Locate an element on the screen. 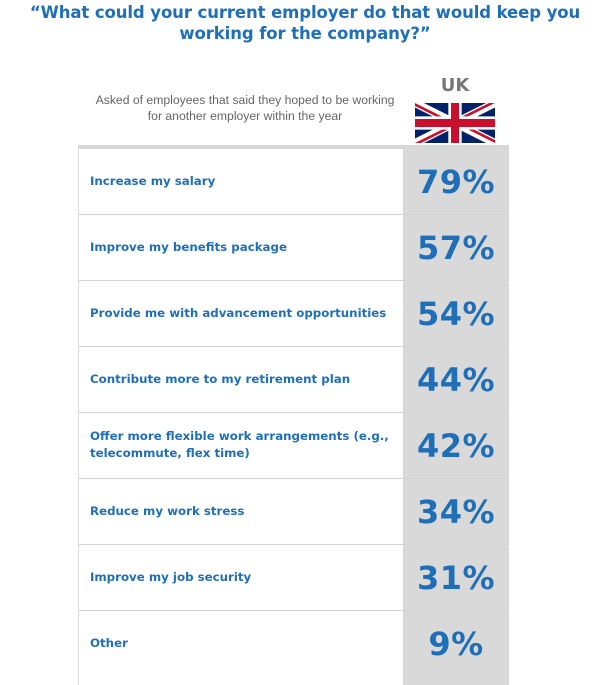 The height and width of the screenshot is (685, 607). row-label: Improve my benefits package is located at coordinates (240, 247).